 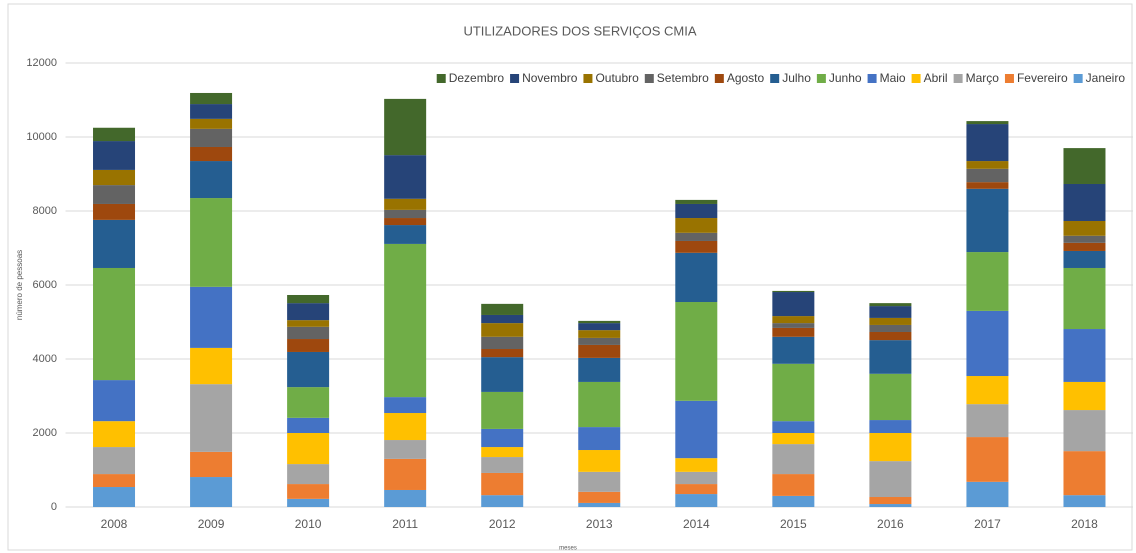 I want to click on x-tick-label: 2010, so click(x=308, y=524).